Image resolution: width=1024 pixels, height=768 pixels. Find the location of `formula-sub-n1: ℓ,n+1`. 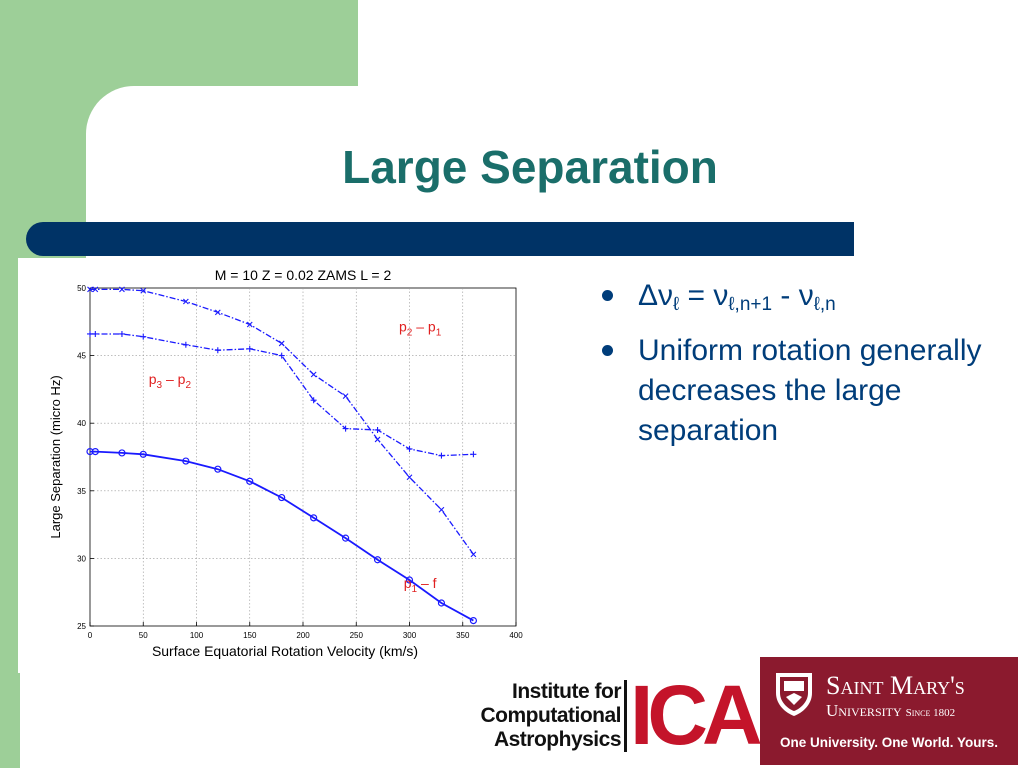

formula-sub-n1: ℓ,n+1 is located at coordinates (750, 304).